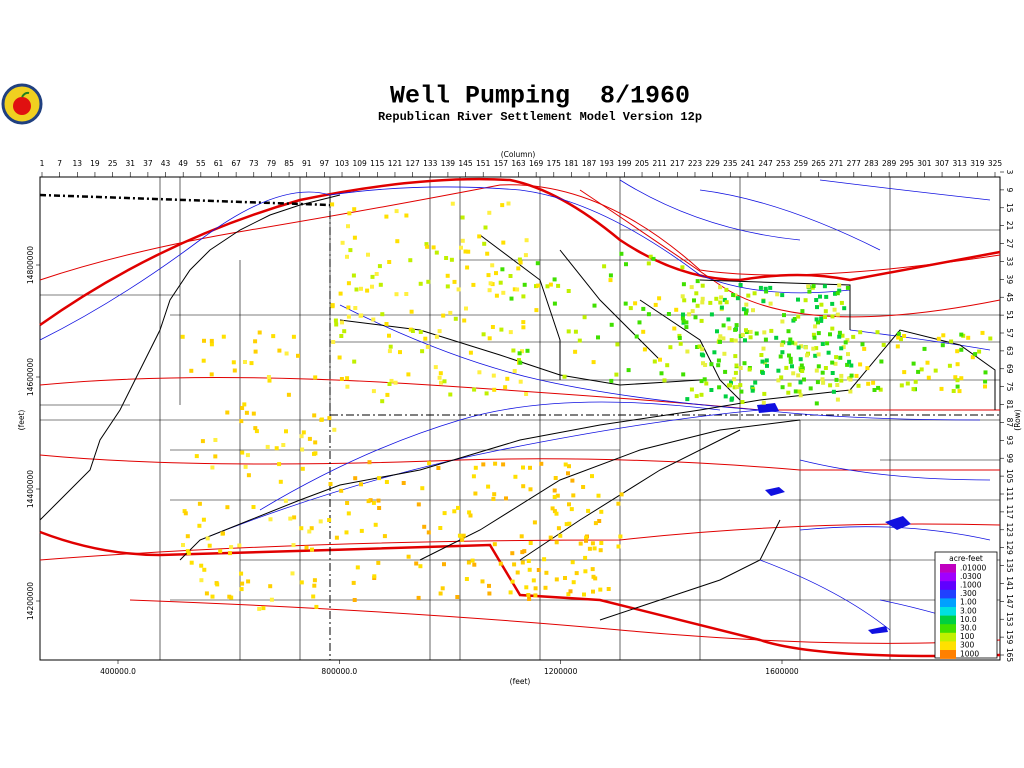 The width and height of the screenshot is (1024, 768). I want to click on y-tick-label: 14200000, so click(30, 601).